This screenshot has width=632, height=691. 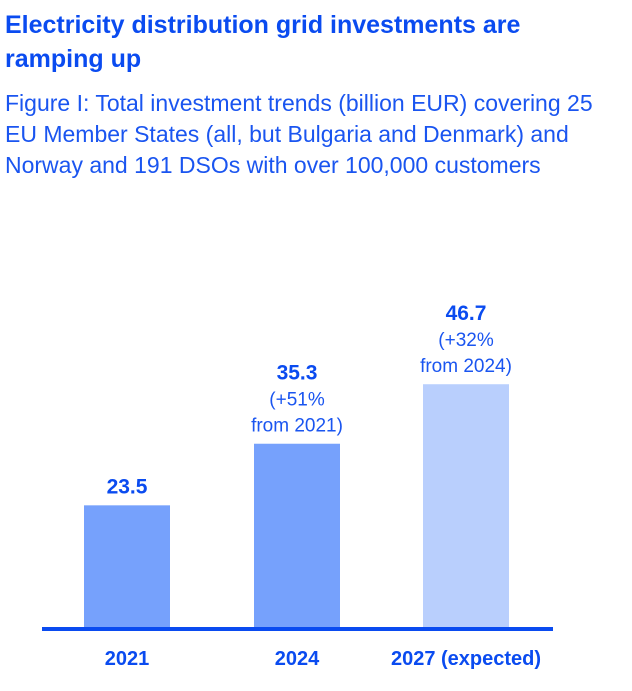 I want to click on change-annotation: (+51%, so click(x=297, y=400).